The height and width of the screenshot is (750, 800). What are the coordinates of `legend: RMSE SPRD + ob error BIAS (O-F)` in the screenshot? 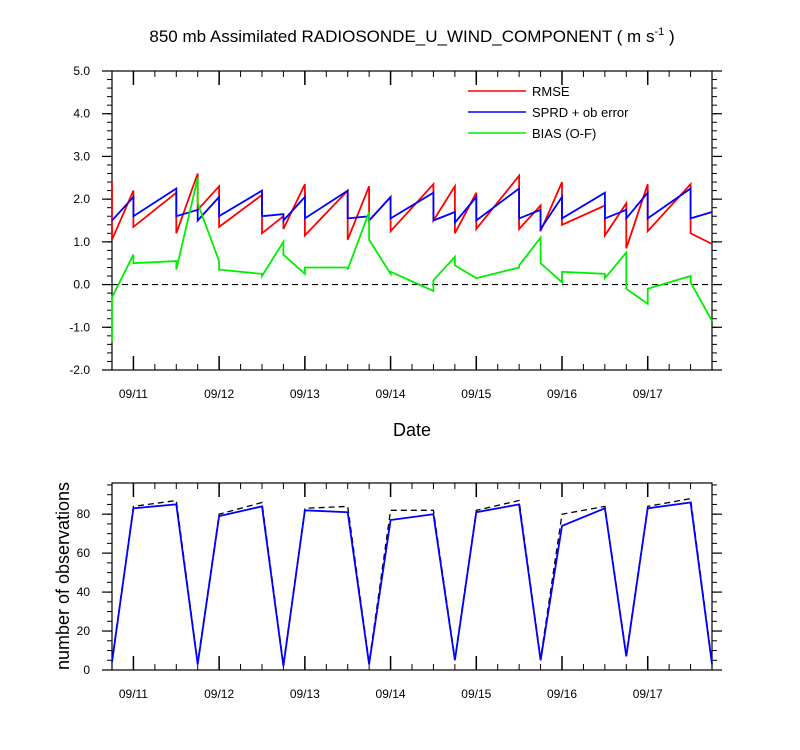 It's located at (548, 112).